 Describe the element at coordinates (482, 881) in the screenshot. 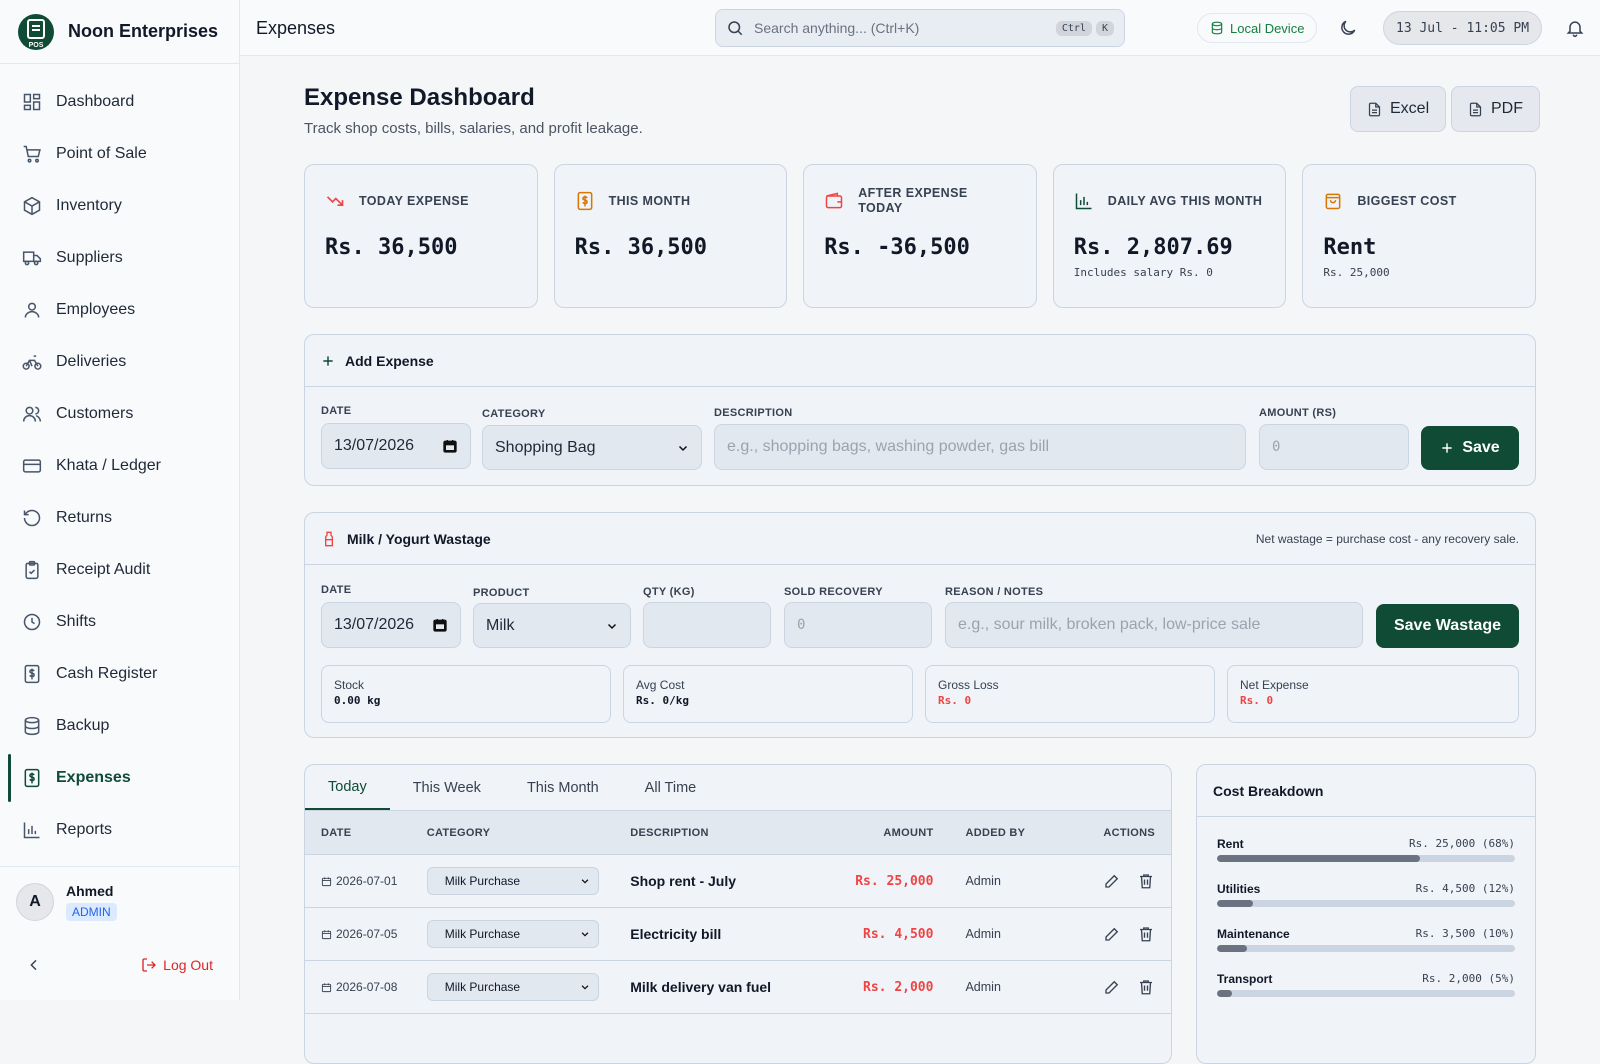

I see `row-category: Milk Purchase` at that location.